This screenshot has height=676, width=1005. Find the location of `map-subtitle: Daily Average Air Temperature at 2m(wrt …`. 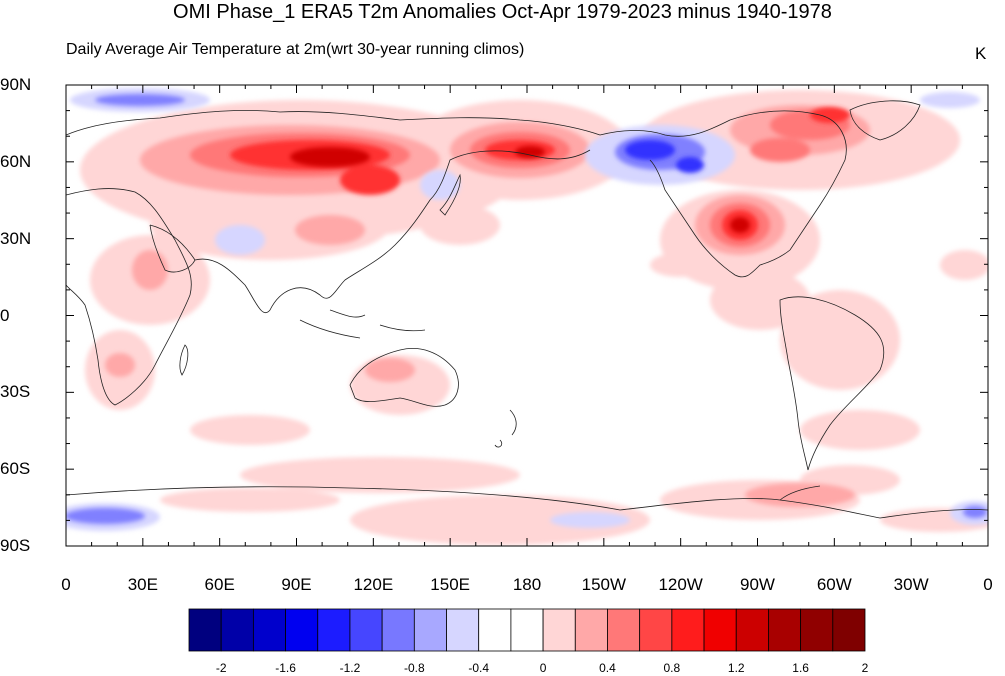

map-subtitle: Daily Average Air Temperature at 2m(wrt … is located at coordinates (295, 49).